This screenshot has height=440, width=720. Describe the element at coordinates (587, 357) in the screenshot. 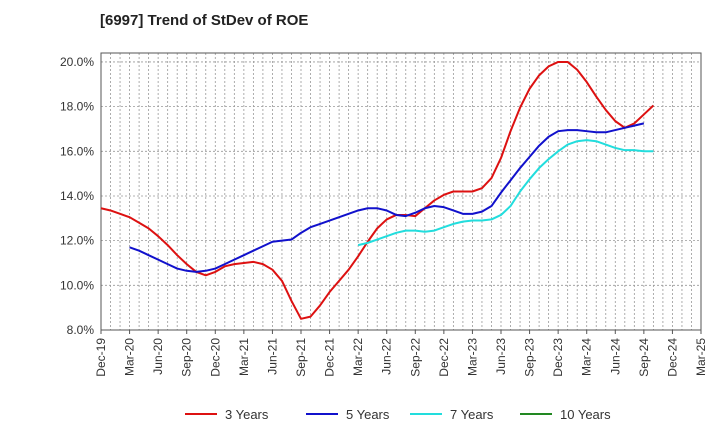

I see `x-tick-label: Mar-24` at that location.